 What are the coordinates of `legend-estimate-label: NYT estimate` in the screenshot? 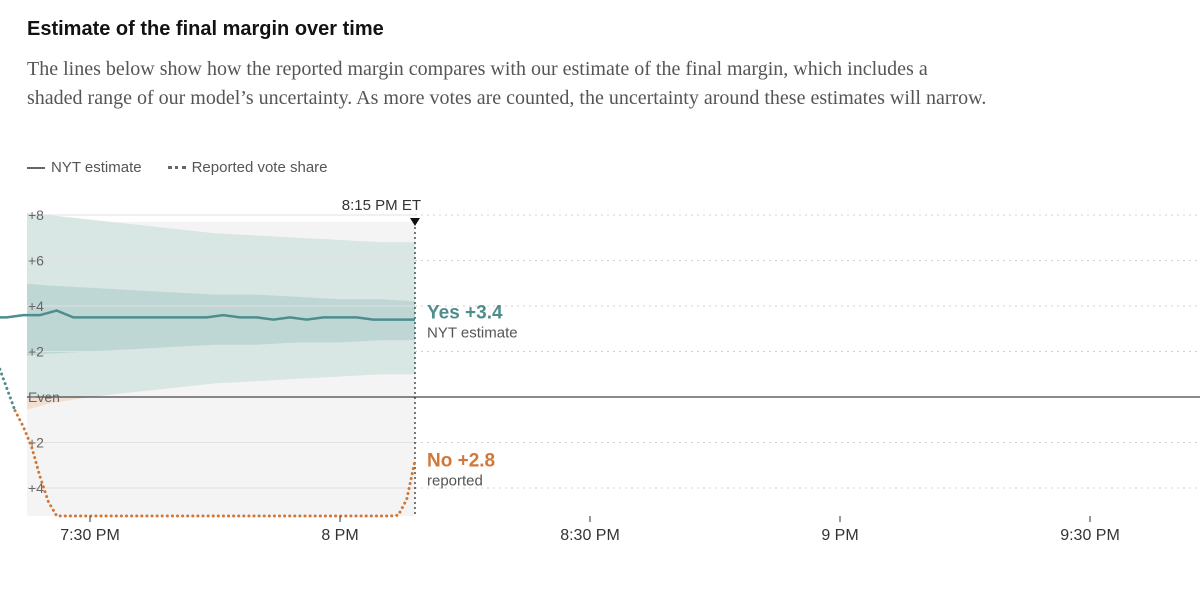 It's located at (96, 167).